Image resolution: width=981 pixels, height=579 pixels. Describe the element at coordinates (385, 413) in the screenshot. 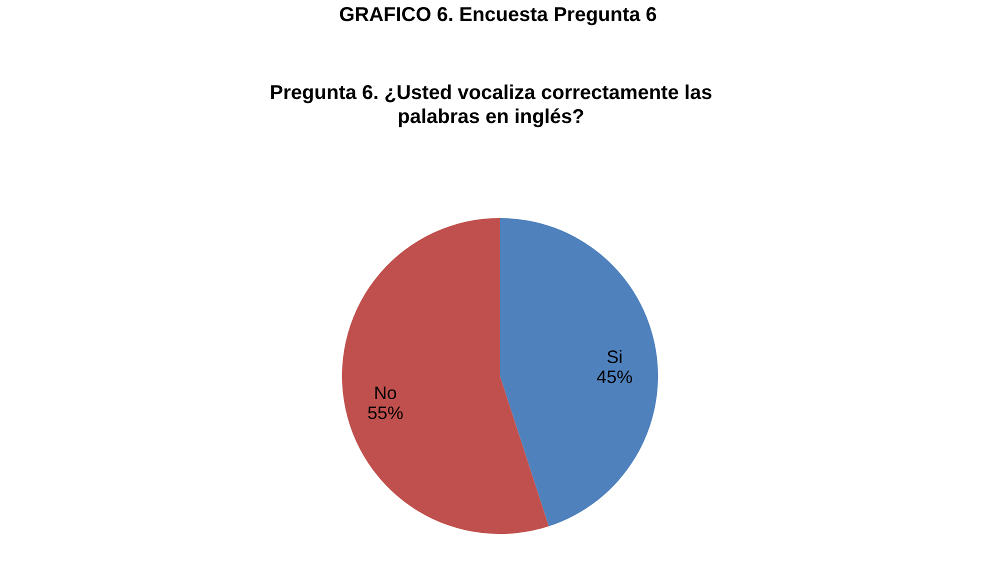

I see `data-label: 55%` at that location.